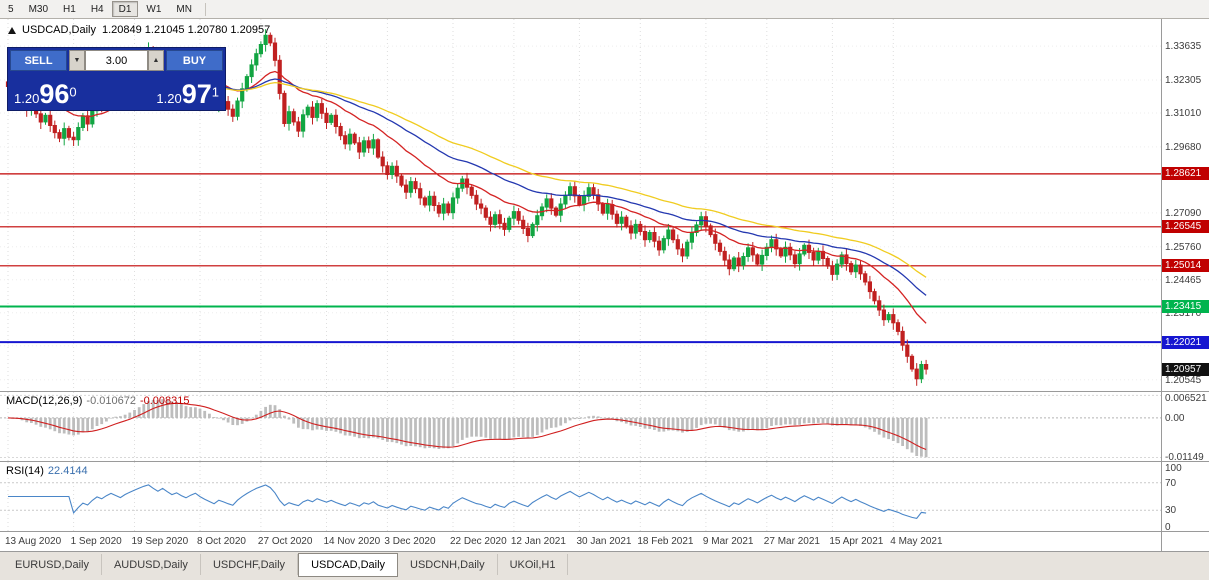  I want to click on axis-divider, so click(1161, 285).